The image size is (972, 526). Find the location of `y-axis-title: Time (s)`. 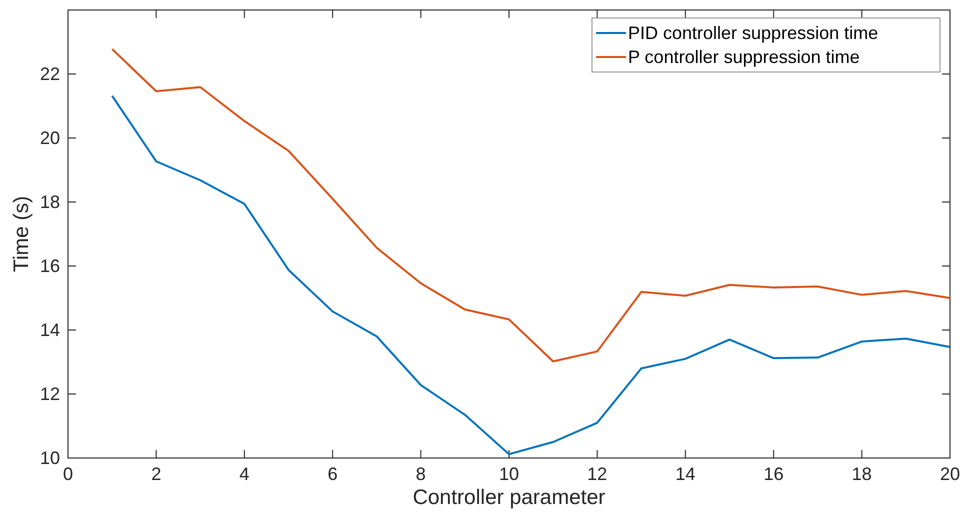

y-axis-title: Time (s) is located at coordinates (21, 234).